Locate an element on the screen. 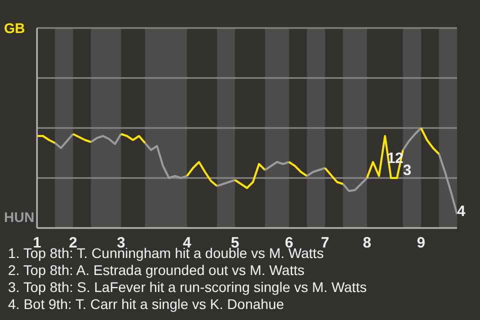  x-tick-label: 3 is located at coordinates (121, 243).